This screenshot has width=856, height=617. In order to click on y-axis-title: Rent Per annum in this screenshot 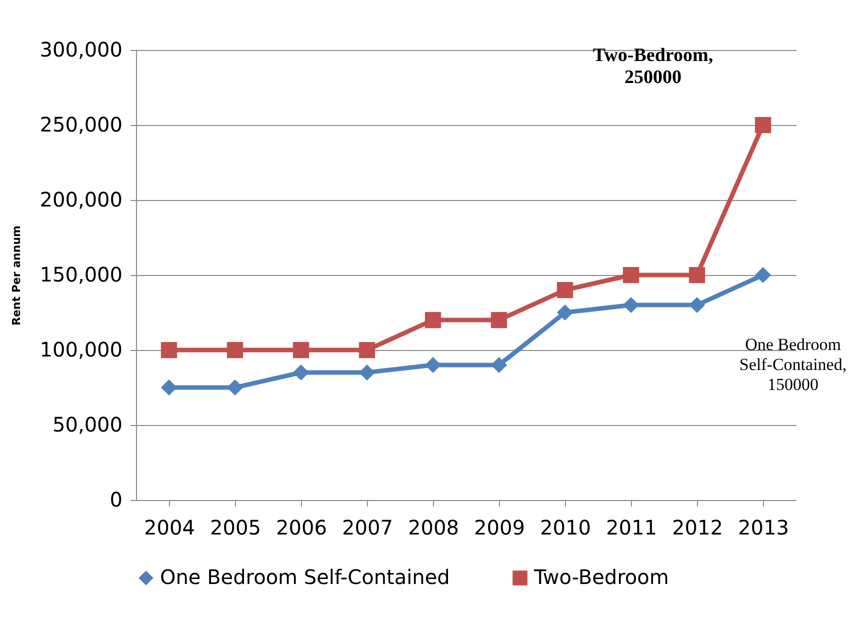, I will do `click(16, 275)`.